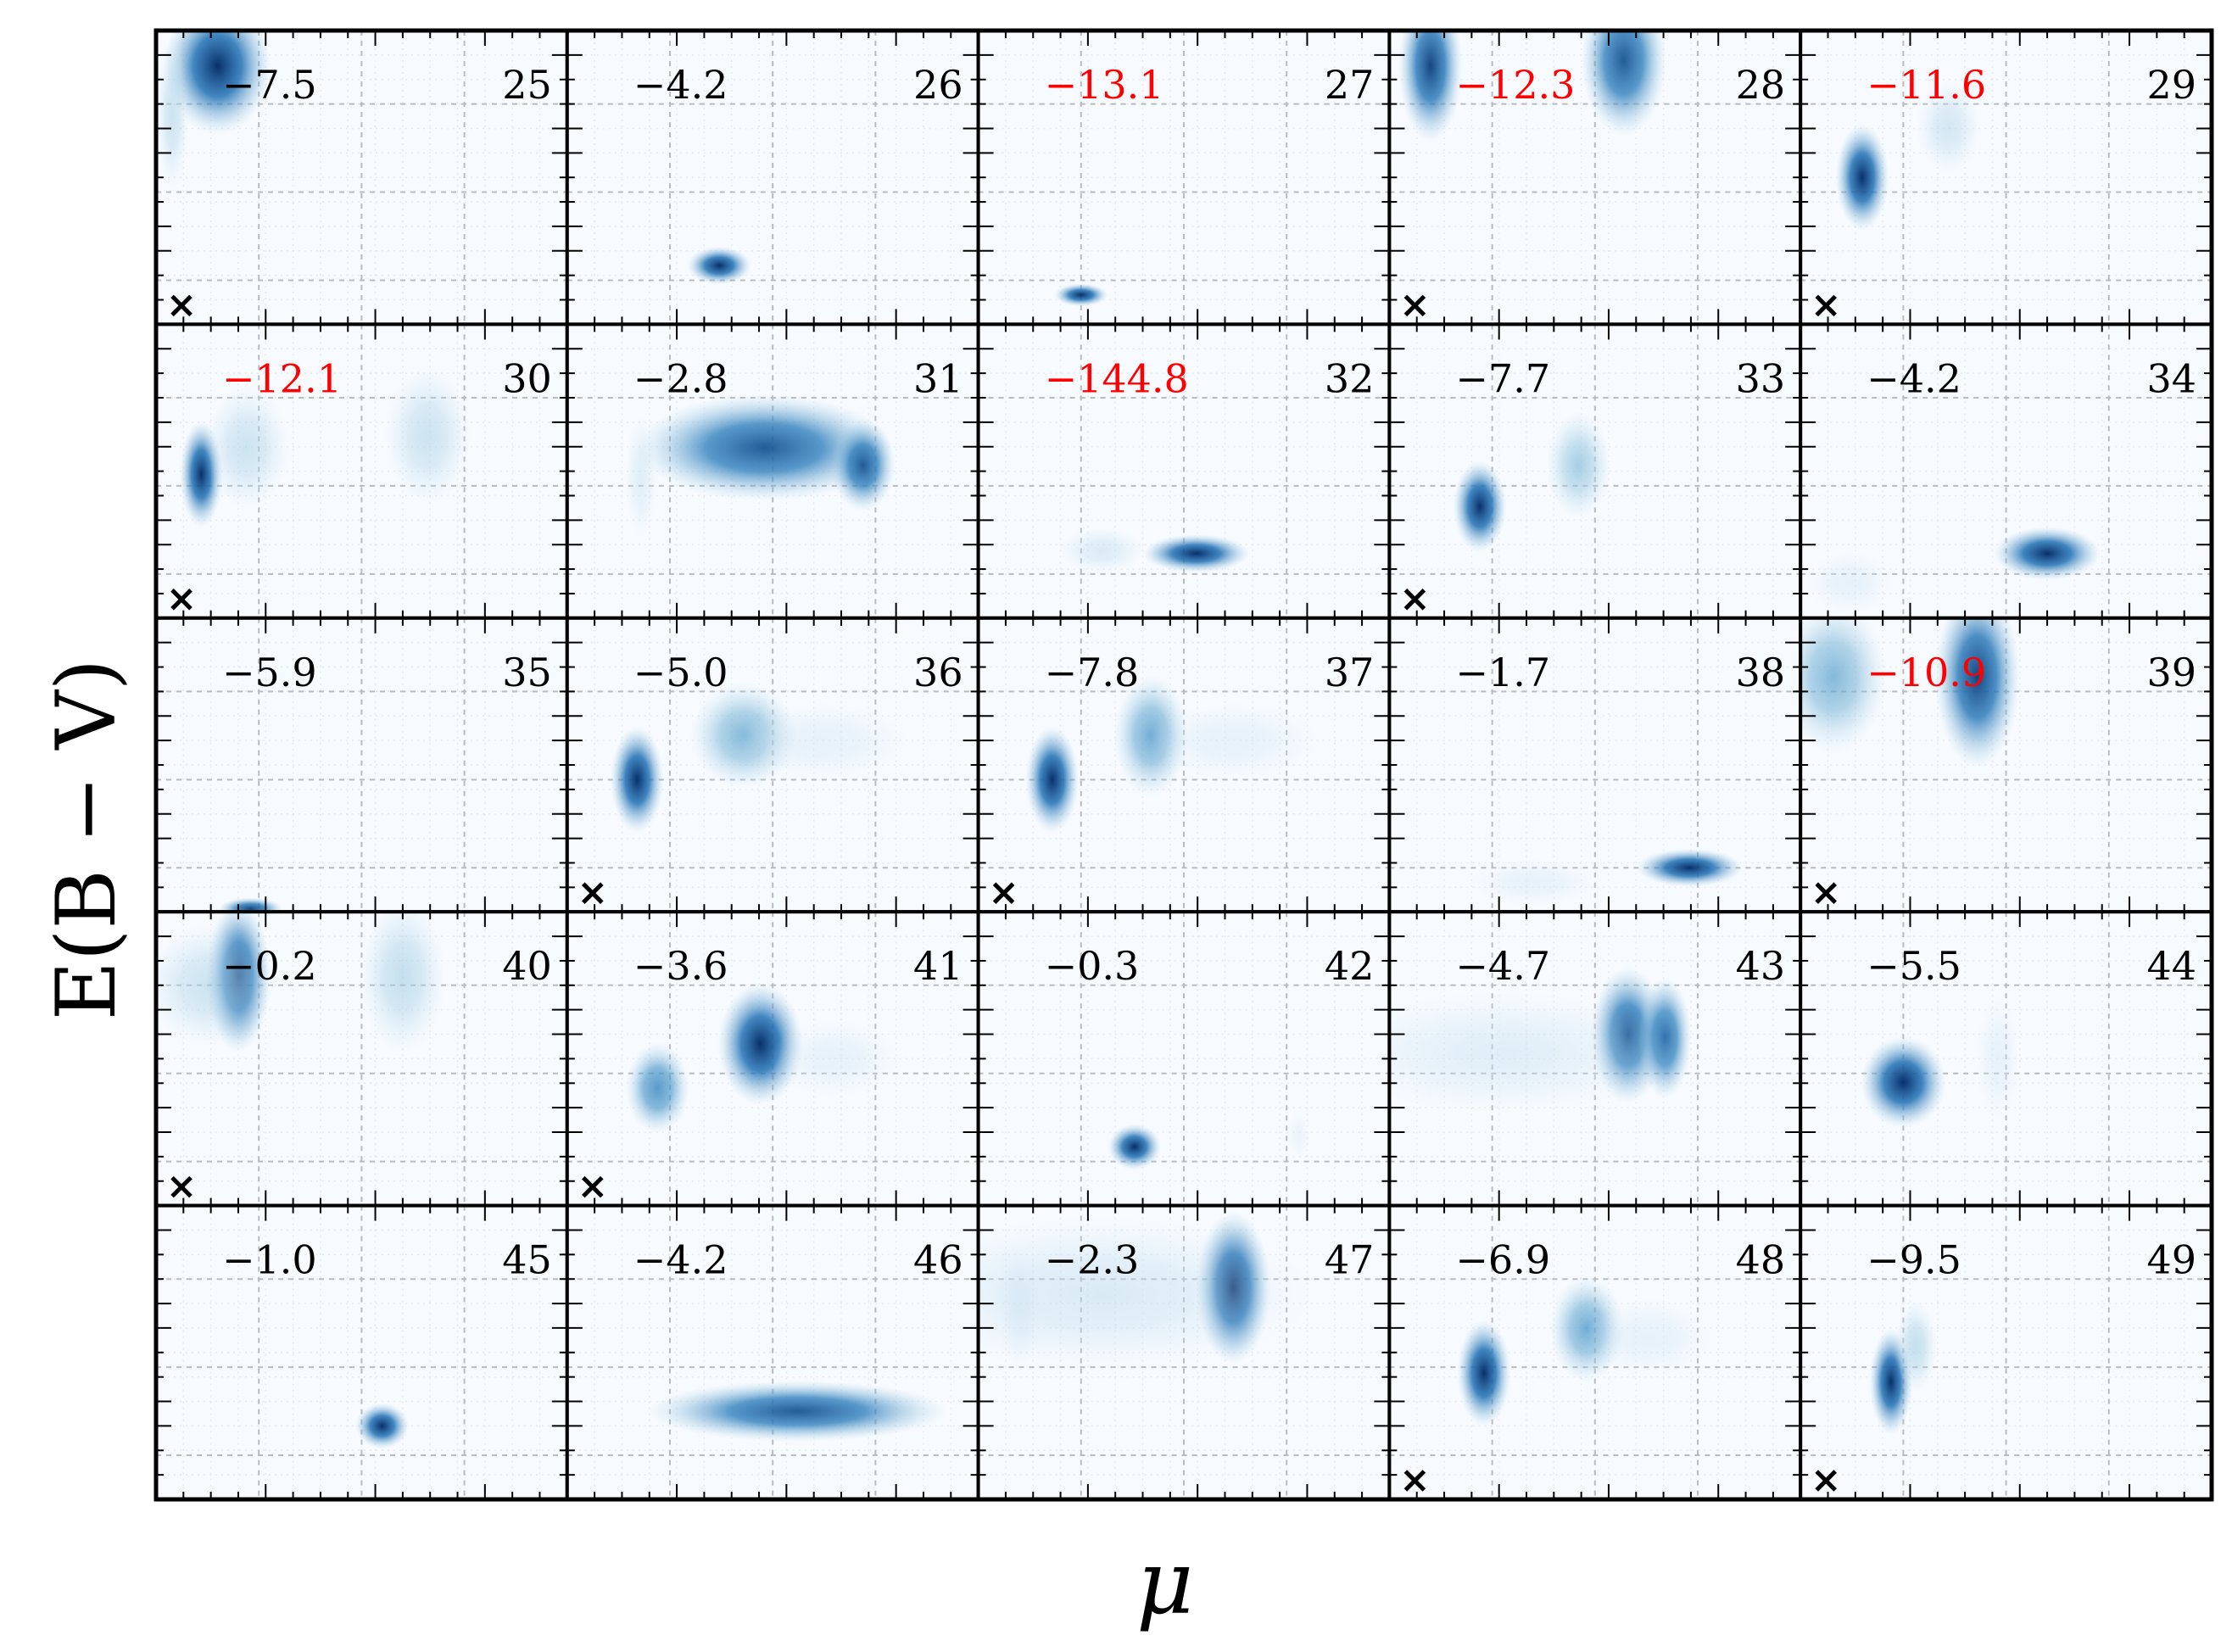 The width and height of the screenshot is (2232, 1652). I want to click on panel-25: −7.5 25, so click(361, 177).